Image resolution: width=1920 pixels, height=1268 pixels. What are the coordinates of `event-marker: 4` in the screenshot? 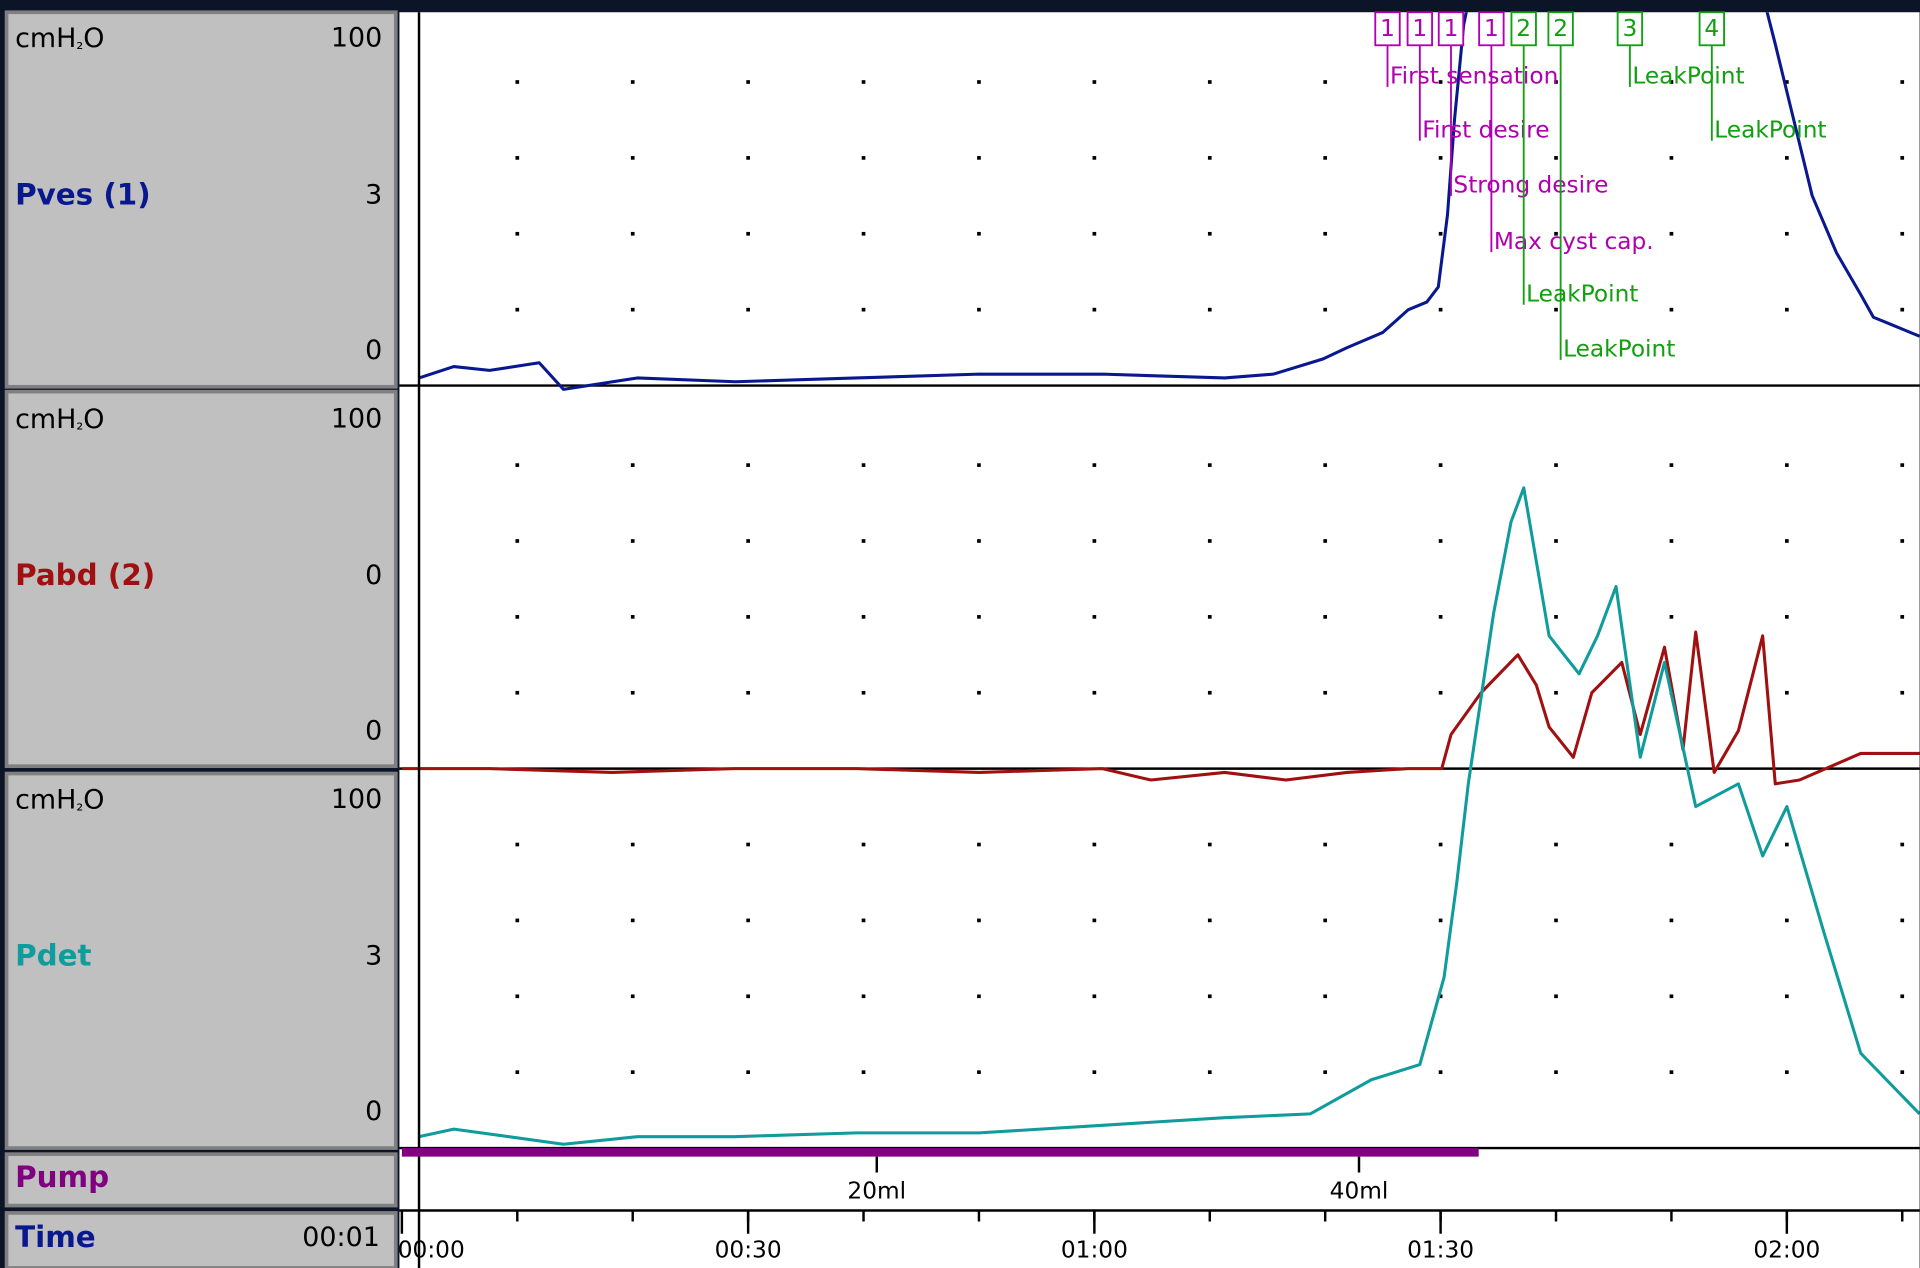 It's located at (1711, 28).